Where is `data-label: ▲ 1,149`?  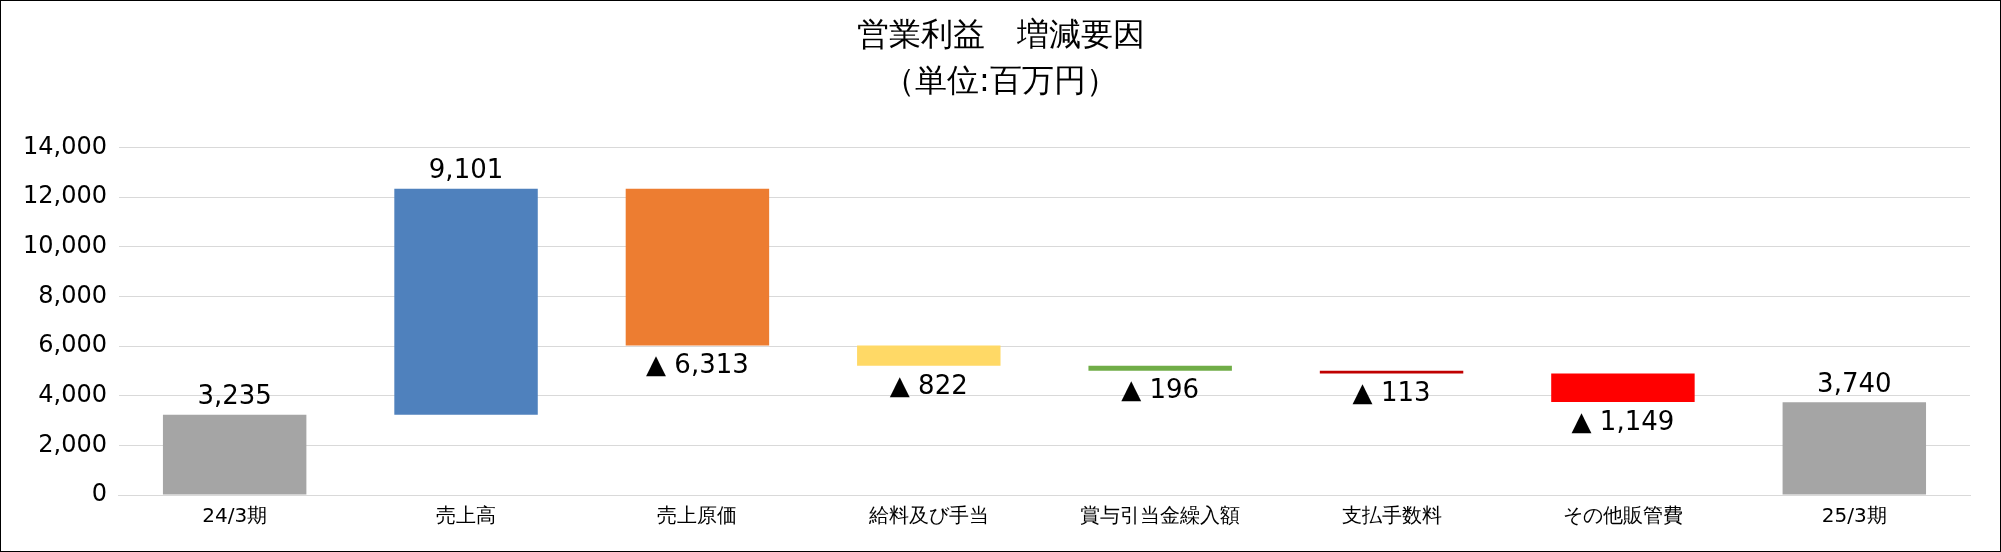
data-label: ▲ 1,149 is located at coordinates (1623, 420).